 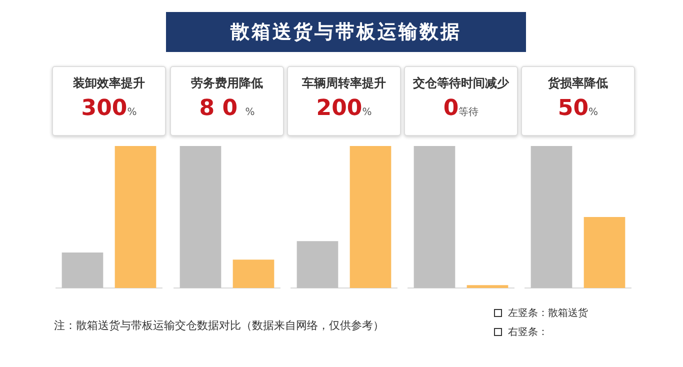 What do you see at coordinates (346, 32) in the screenshot?
I see `text: 散箱送货与带板运输数据` at bounding box center [346, 32].